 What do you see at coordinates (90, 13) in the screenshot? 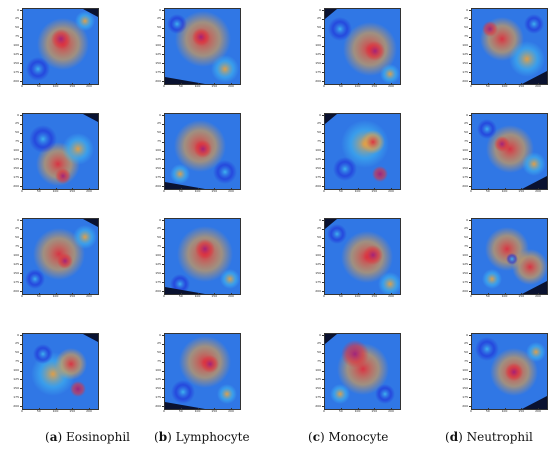
I see `rotation-corner` at bounding box center [90, 13].